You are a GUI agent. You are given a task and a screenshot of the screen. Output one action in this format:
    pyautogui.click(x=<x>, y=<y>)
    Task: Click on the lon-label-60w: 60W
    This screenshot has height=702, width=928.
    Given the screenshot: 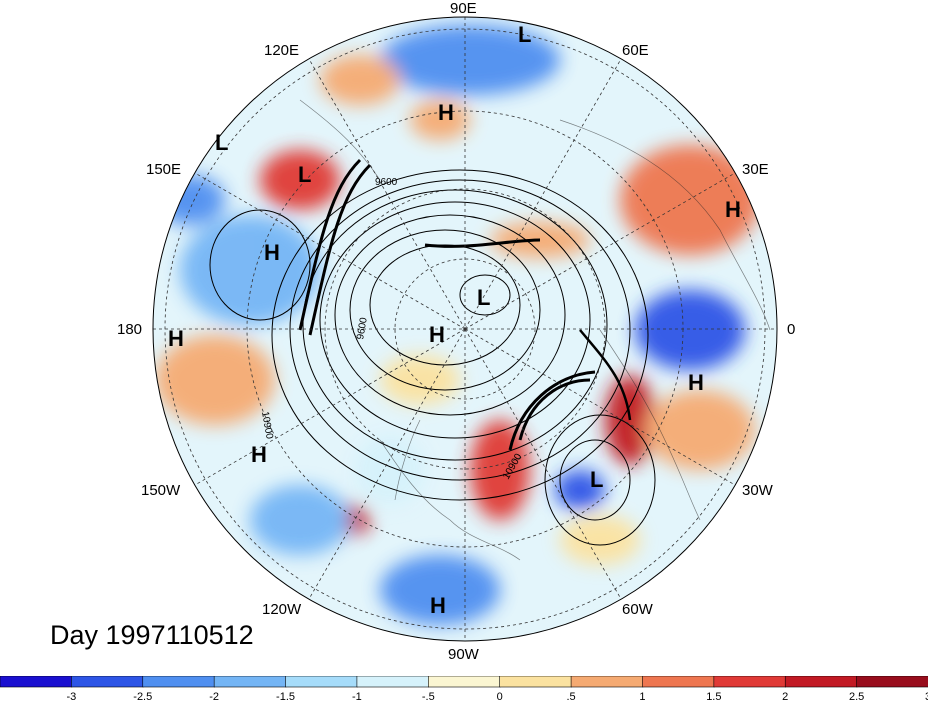 What is the action you would take?
    pyautogui.click(x=638, y=609)
    